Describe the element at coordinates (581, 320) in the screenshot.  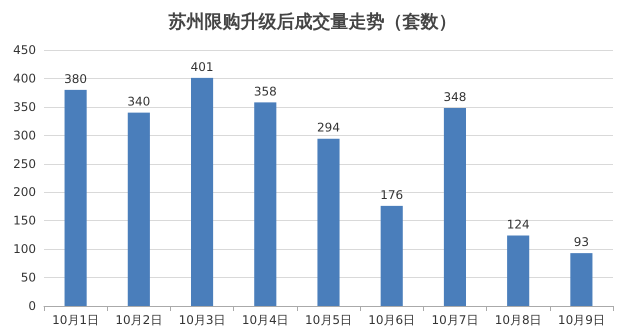
I see `x-tick-label: 10月9日` at that location.